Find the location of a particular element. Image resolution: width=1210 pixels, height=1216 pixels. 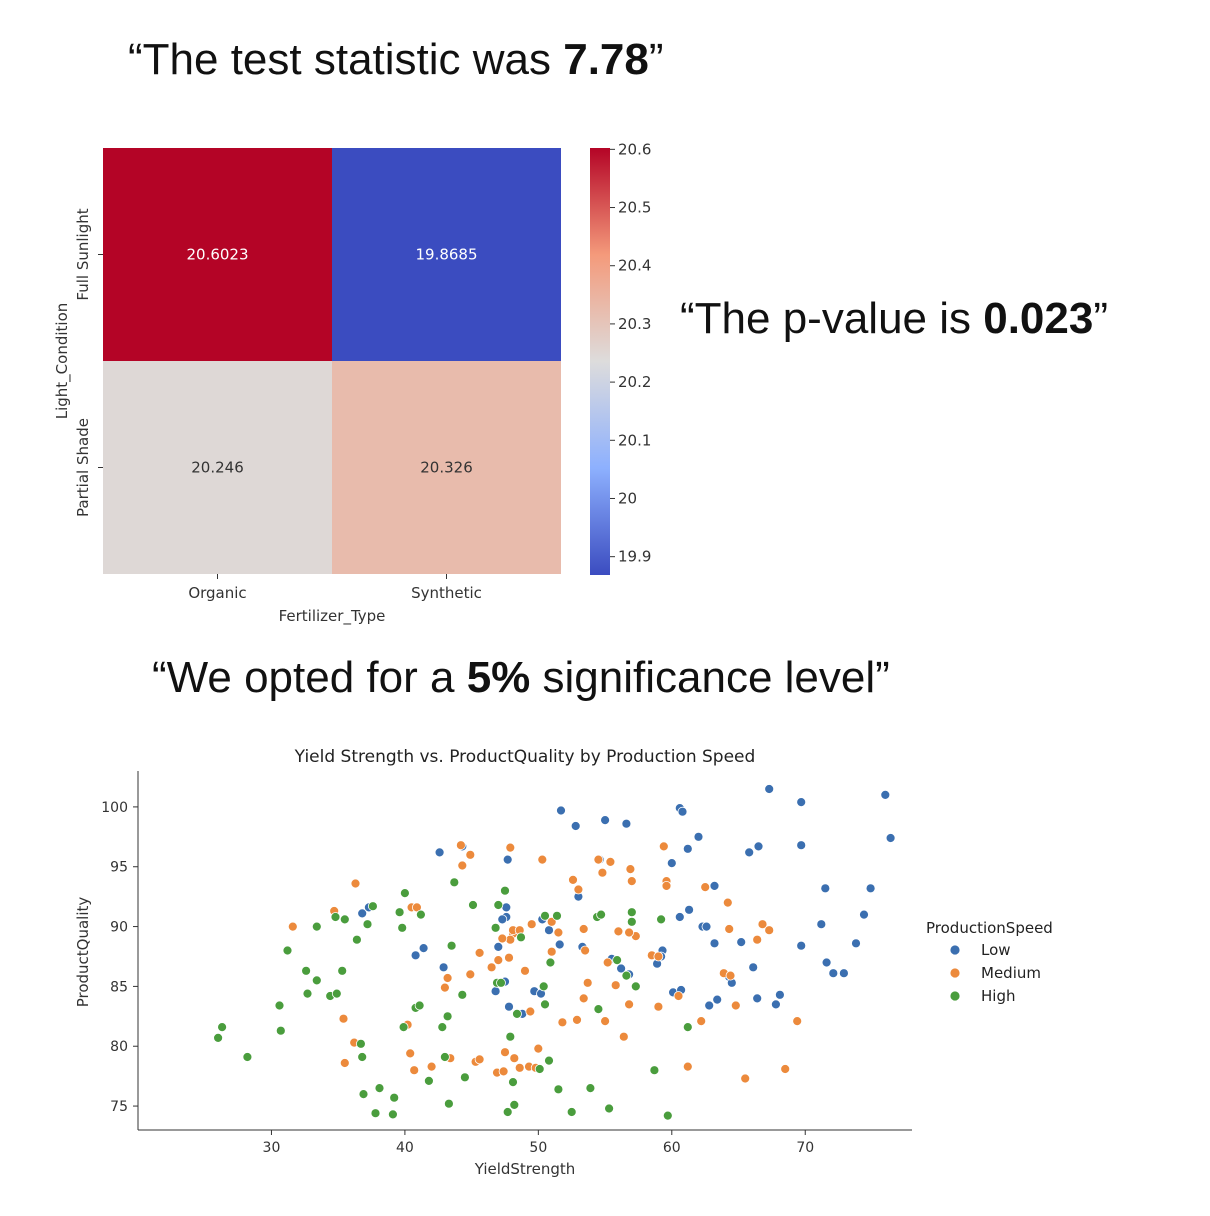

legend-marker-medium is located at coordinates (955, 973).